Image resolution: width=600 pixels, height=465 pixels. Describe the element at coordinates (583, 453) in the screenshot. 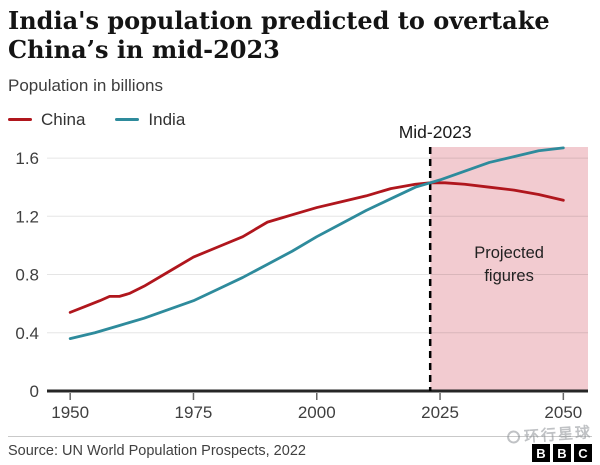

I see `bbc-logo-letter: C` at that location.